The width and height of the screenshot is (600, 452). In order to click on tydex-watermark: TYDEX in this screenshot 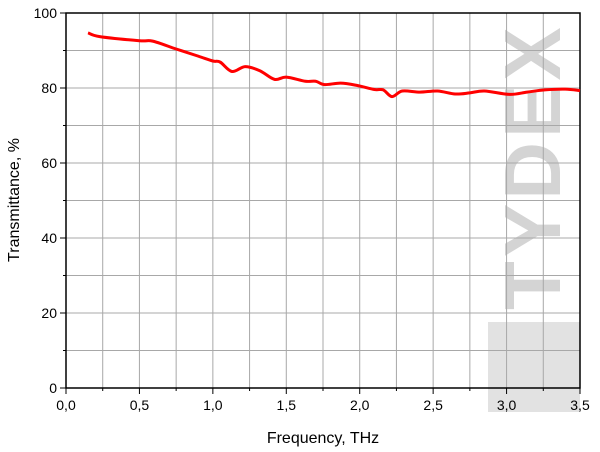, I will do `click(534, 217)`.